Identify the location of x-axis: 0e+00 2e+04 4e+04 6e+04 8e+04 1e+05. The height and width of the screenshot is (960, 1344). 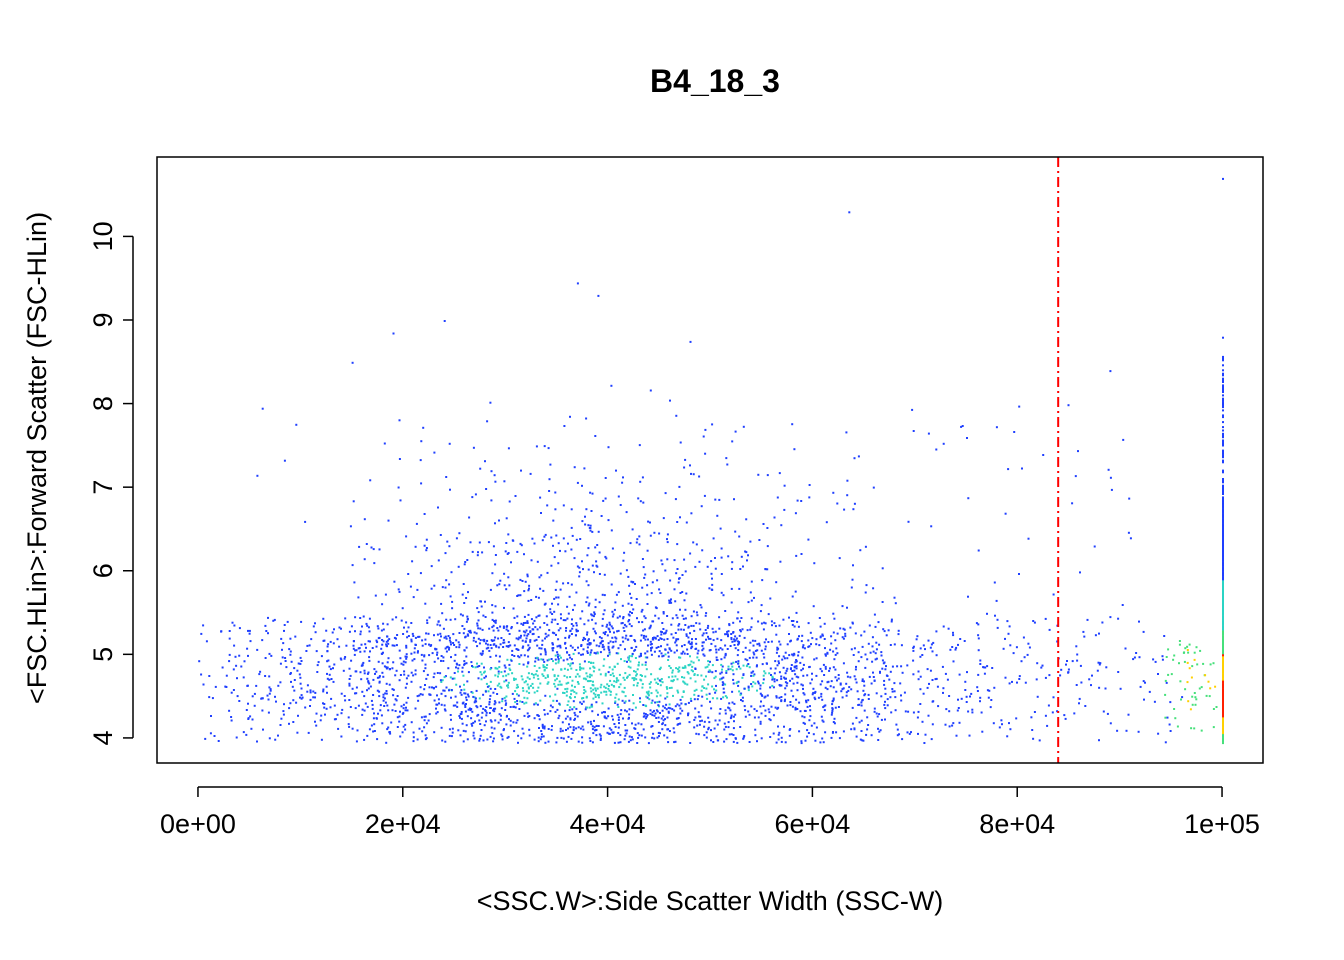
(710, 812).